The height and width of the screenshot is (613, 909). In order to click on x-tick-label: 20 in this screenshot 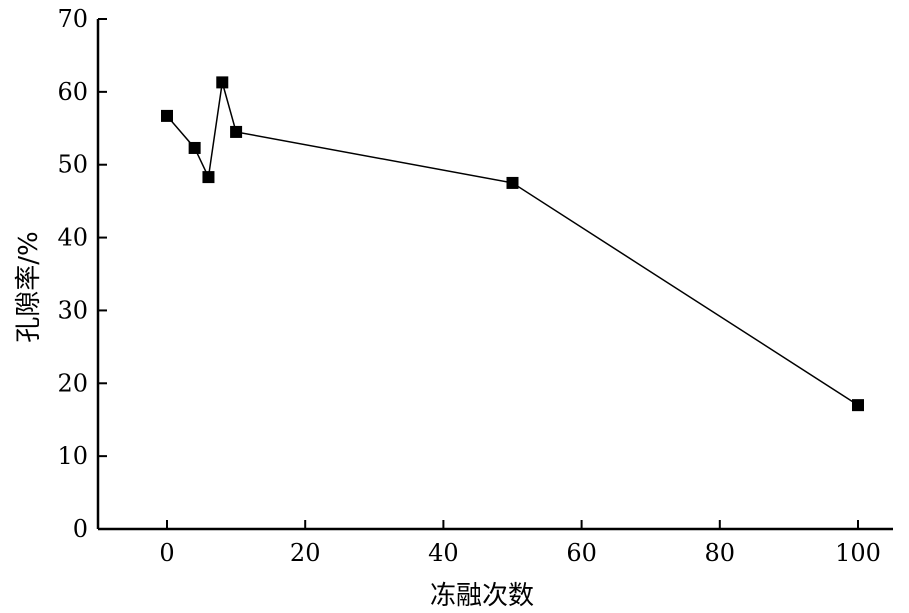, I will do `click(305, 553)`.